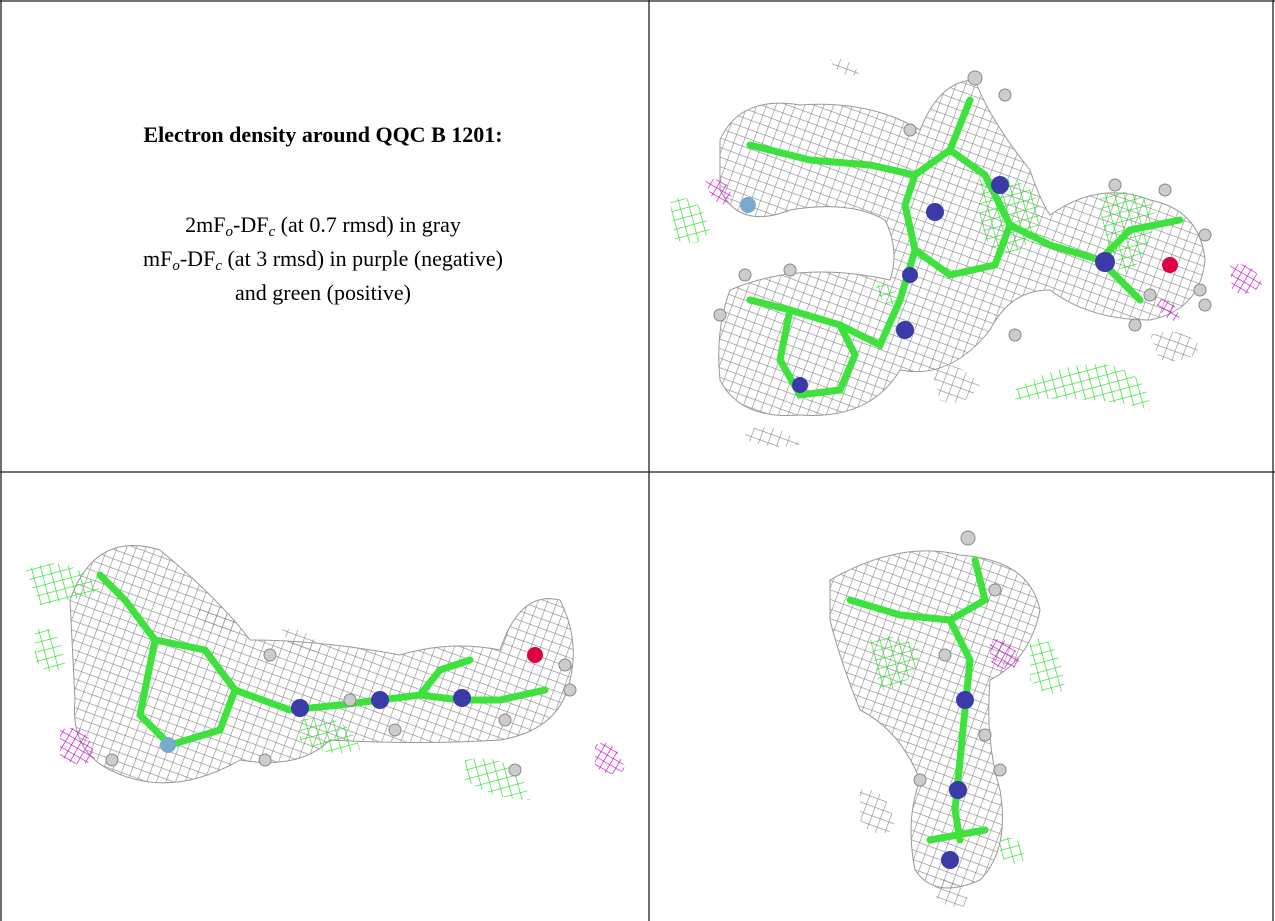  I want to click on legend-line: mFo-DFc (at 3 rmsd) in purple (negative), so click(323, 260).